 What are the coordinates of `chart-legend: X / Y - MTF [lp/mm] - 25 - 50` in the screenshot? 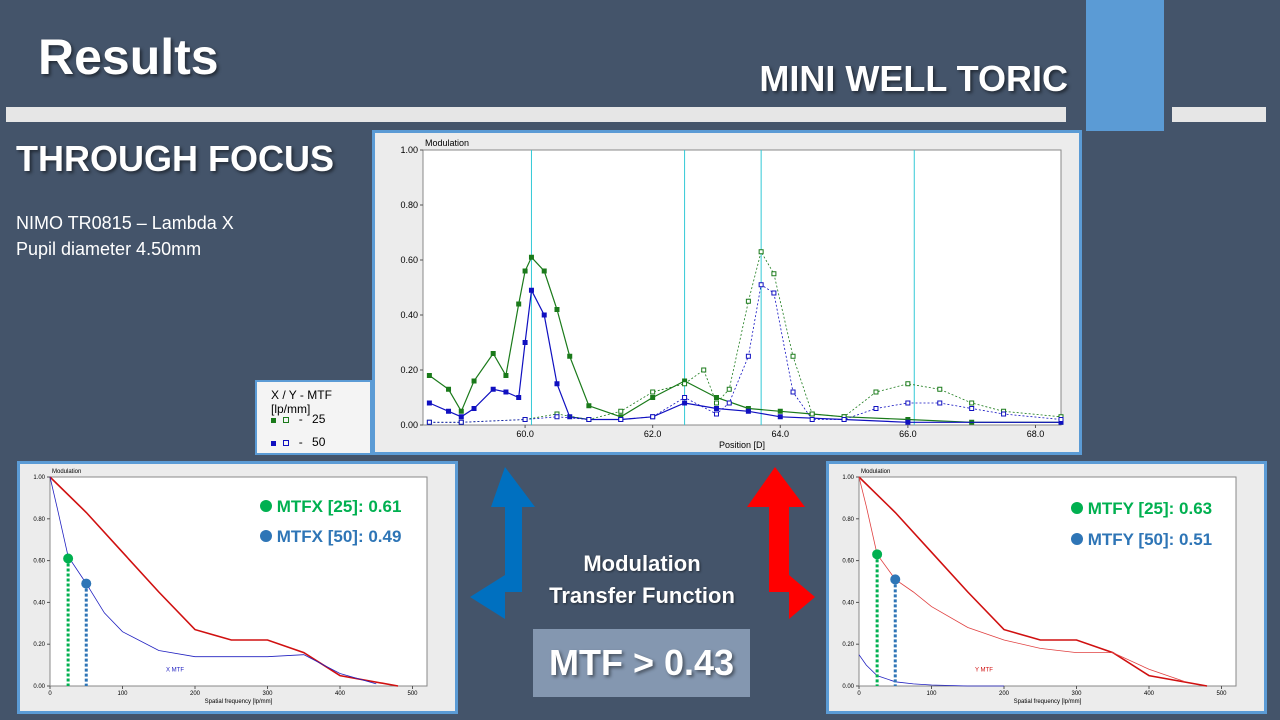 It's located at (313, 417).